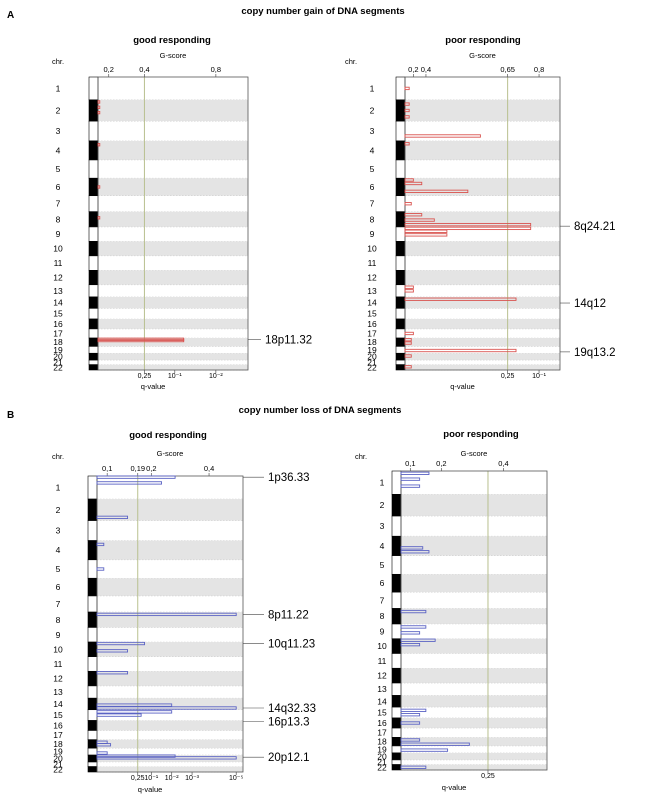 This screenshot has width=646, height=800. Describe the element at coordinates (351, 61) in the screenshot. I see `chr-axis-label: chr.` at that location.